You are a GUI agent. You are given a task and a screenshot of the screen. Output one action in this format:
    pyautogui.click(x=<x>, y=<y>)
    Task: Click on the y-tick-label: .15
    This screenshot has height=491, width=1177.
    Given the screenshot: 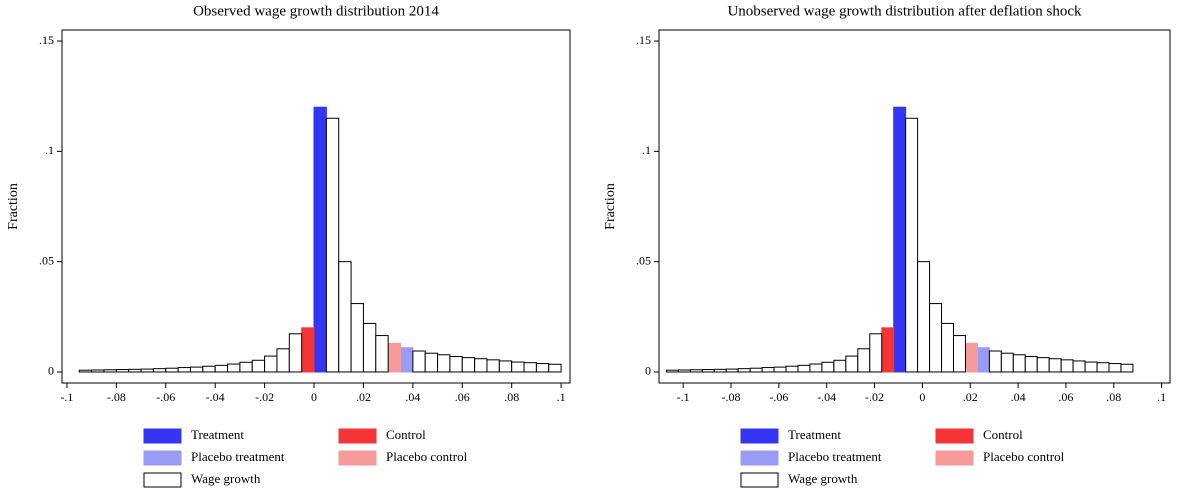 What is the action you would take?
    pyautogui.click(x=46, y=40)
    